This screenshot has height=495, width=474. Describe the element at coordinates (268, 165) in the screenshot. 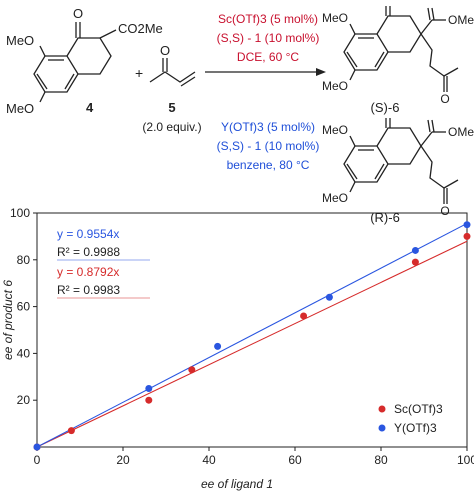

I see `y-solvent-temp: benzene, 80 °C` at that location.